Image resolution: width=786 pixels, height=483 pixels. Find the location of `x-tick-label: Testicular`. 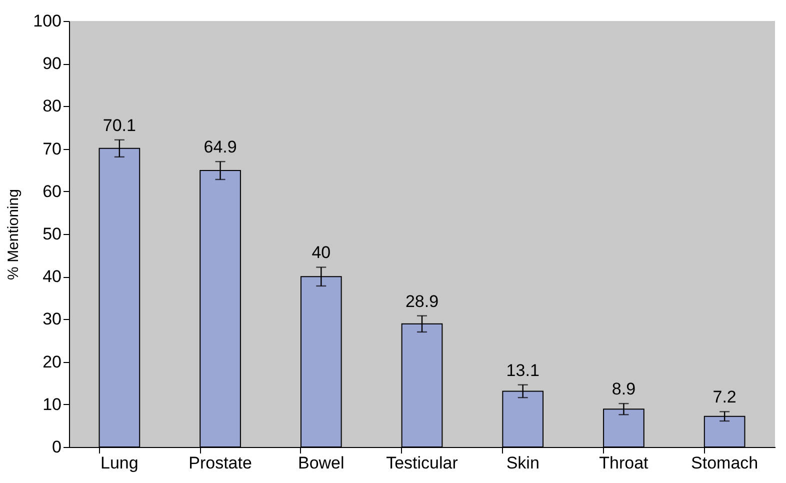

x-tick-label: Testicular is located at coordinates (422, 463).